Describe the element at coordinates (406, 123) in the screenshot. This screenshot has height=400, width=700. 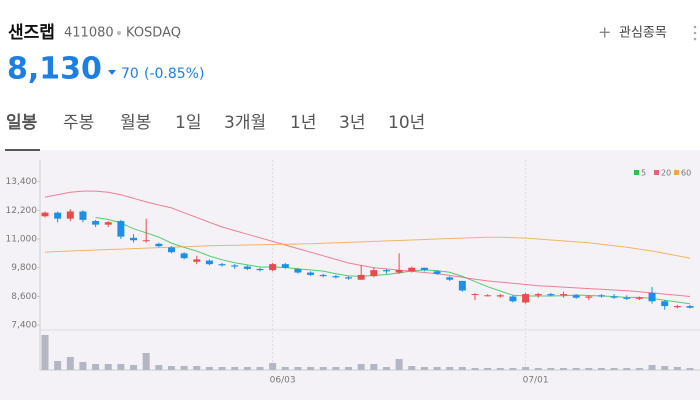
I see `tab: 10년` at that location.